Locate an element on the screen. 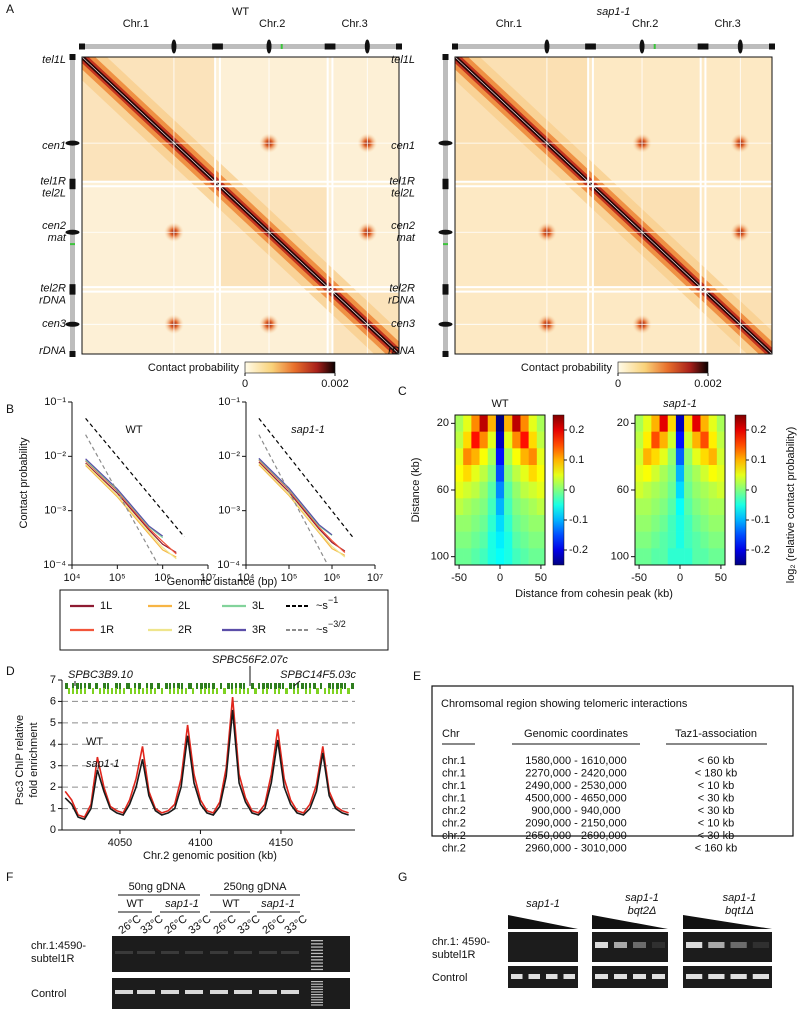  y-tick-label: 7 is located at coordinates (53, 680).